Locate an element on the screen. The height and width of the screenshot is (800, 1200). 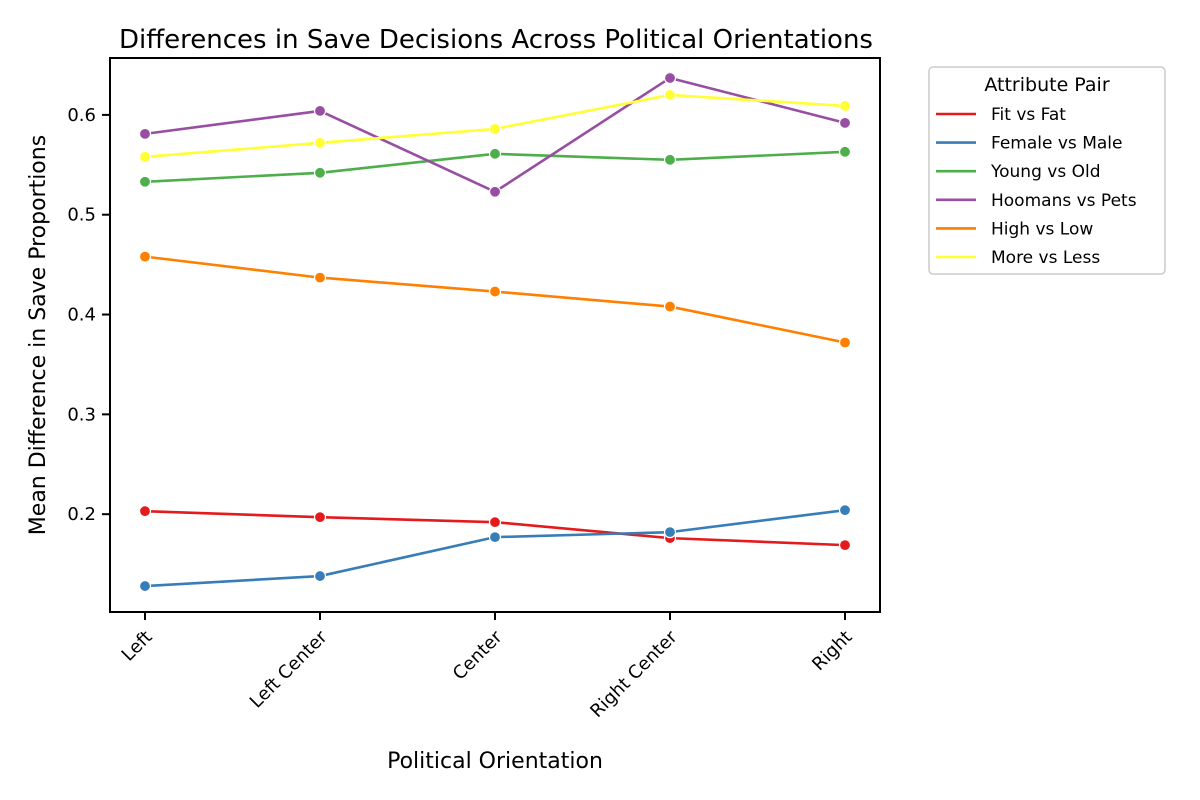
y-axis: 0.2 0.3 0.4 0.5 0.6 is located at coordinates (88, 315).